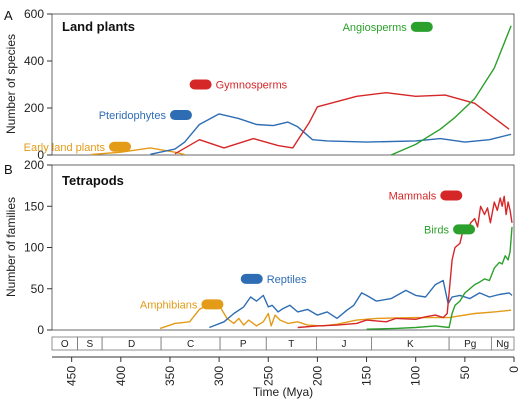 The height and width of the screenshot is (403, 520). Describe the element at coordinates (121, 376) in the screenshot. I see `x-tick-label: 400` at that location.